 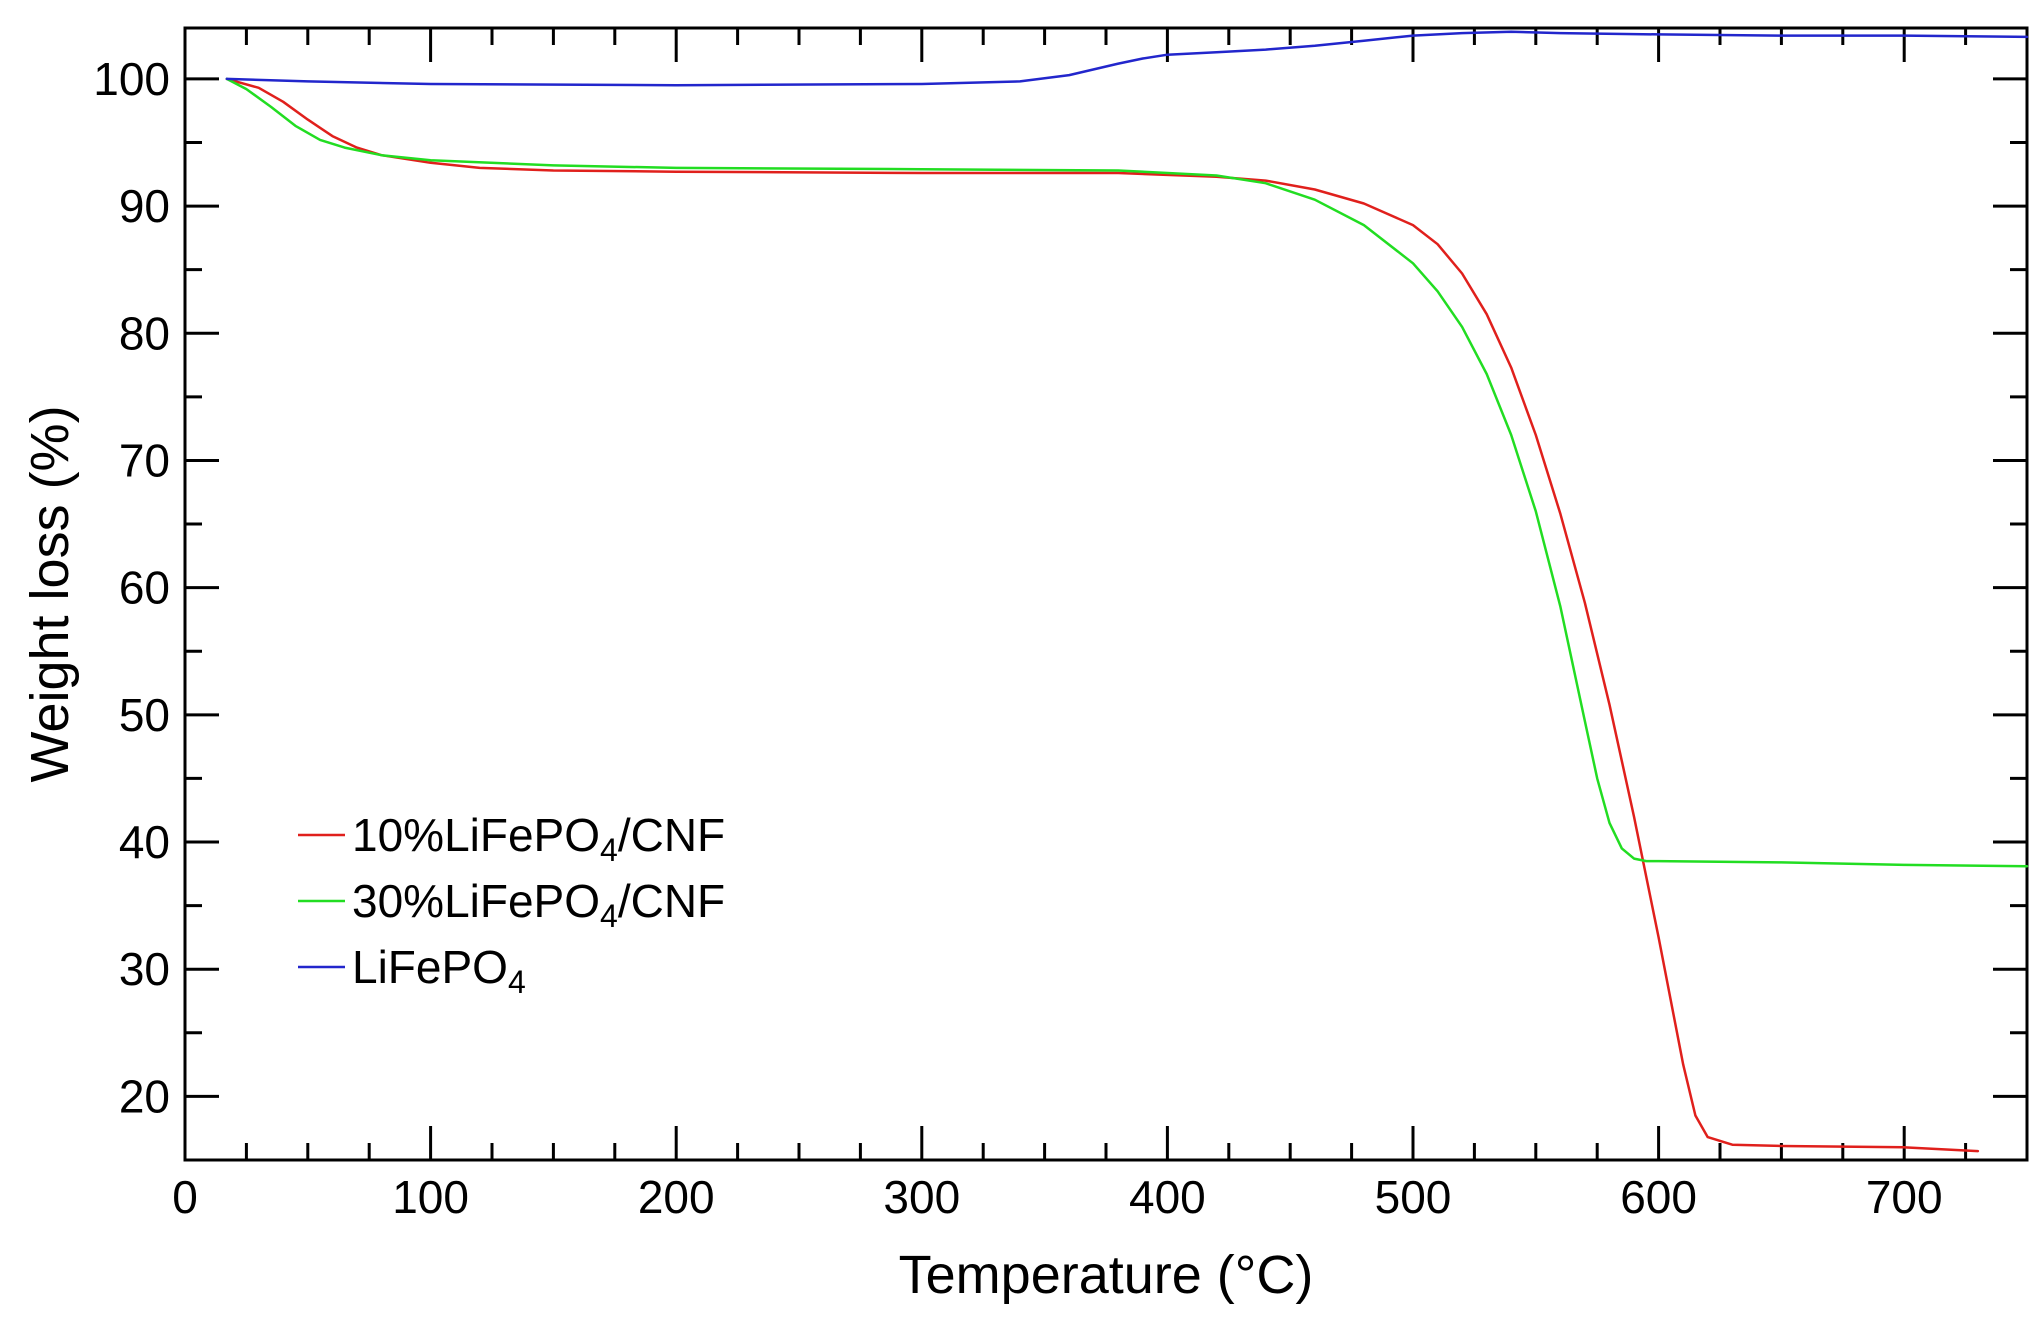 I want to click on y-tick-label: 100, so click(x=131, y=79).